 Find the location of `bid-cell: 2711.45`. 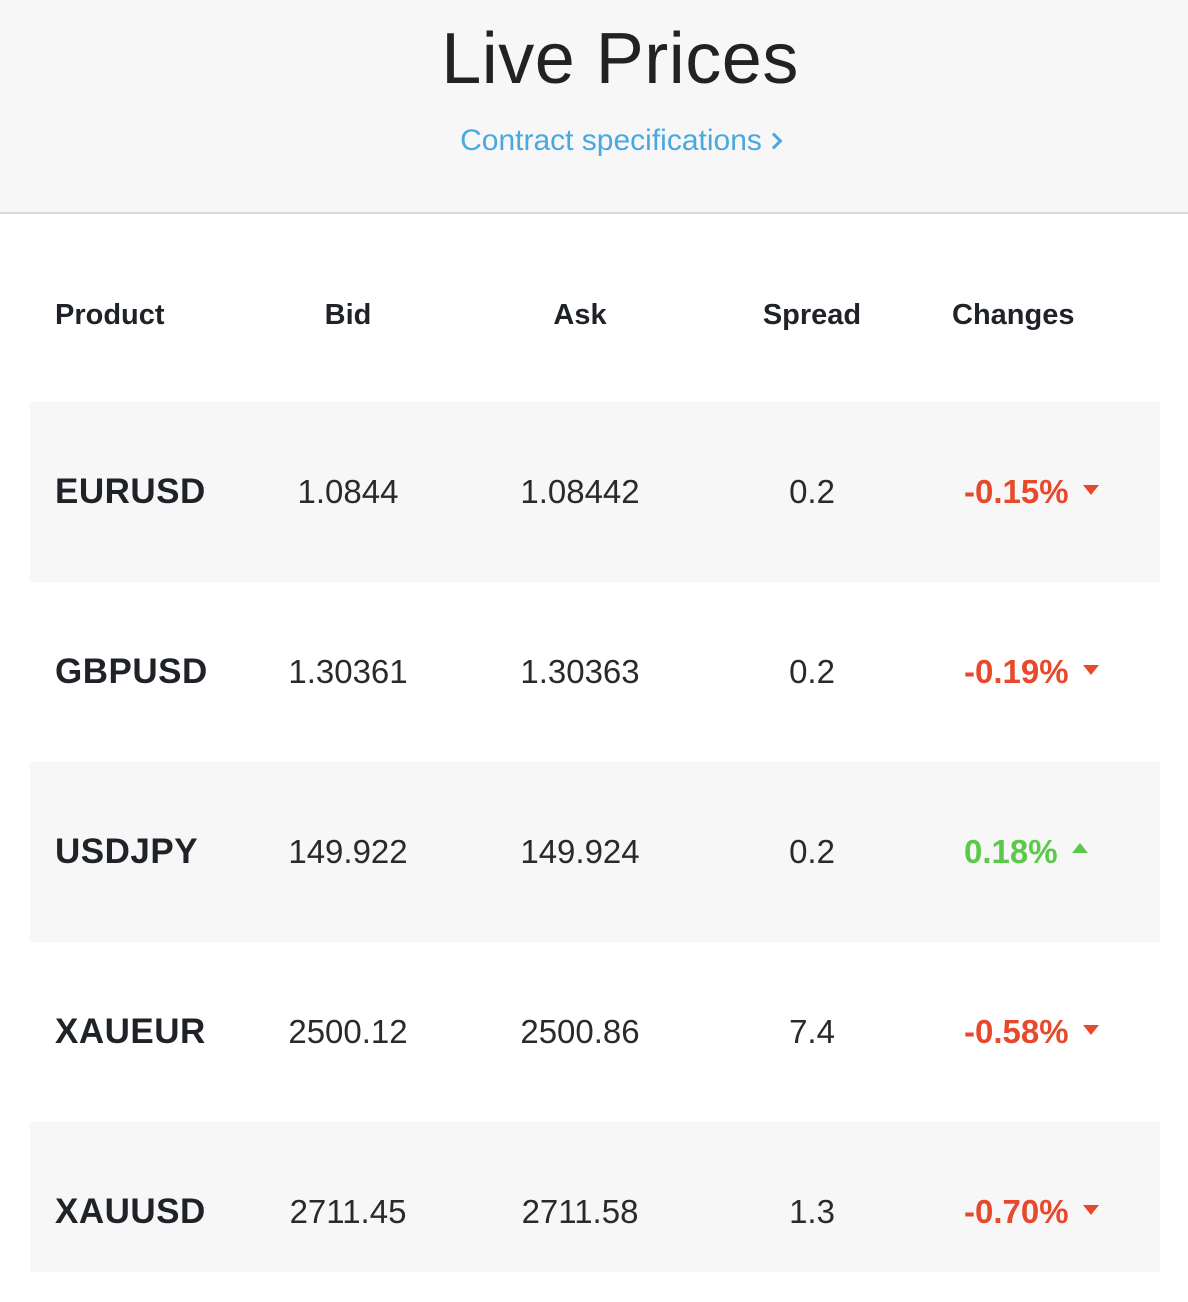

bid-cell: 2711.45 is located at coordinates (348, 1211).